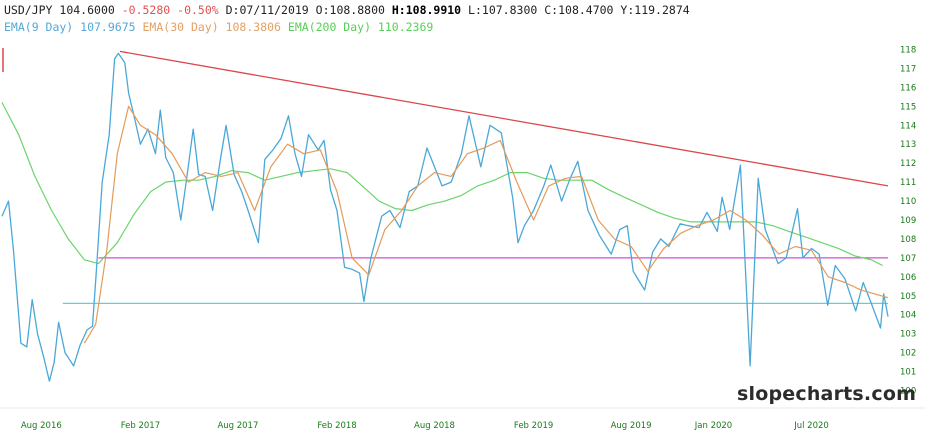 Image resolution: width=925 pixels, height=439 pixels. Describe the element at coordinates (908, 316) in the screenshot. I see `y-tick-label: 104` at that location.